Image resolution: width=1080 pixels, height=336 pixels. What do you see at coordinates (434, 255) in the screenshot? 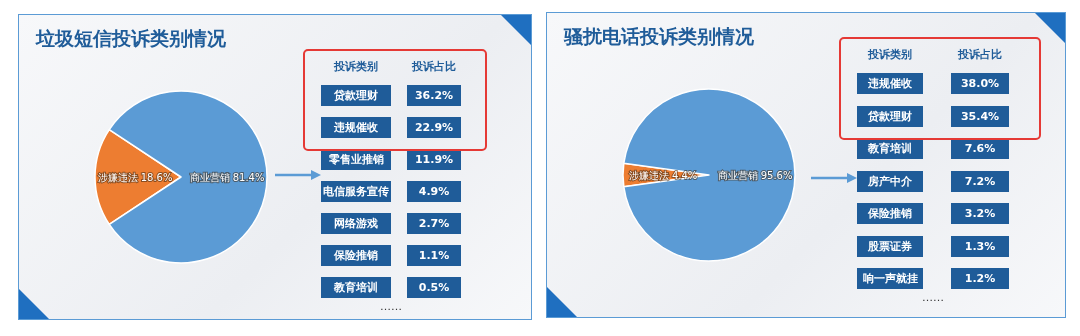
I see `text: 1.1%` at bounding box center [434, 255].